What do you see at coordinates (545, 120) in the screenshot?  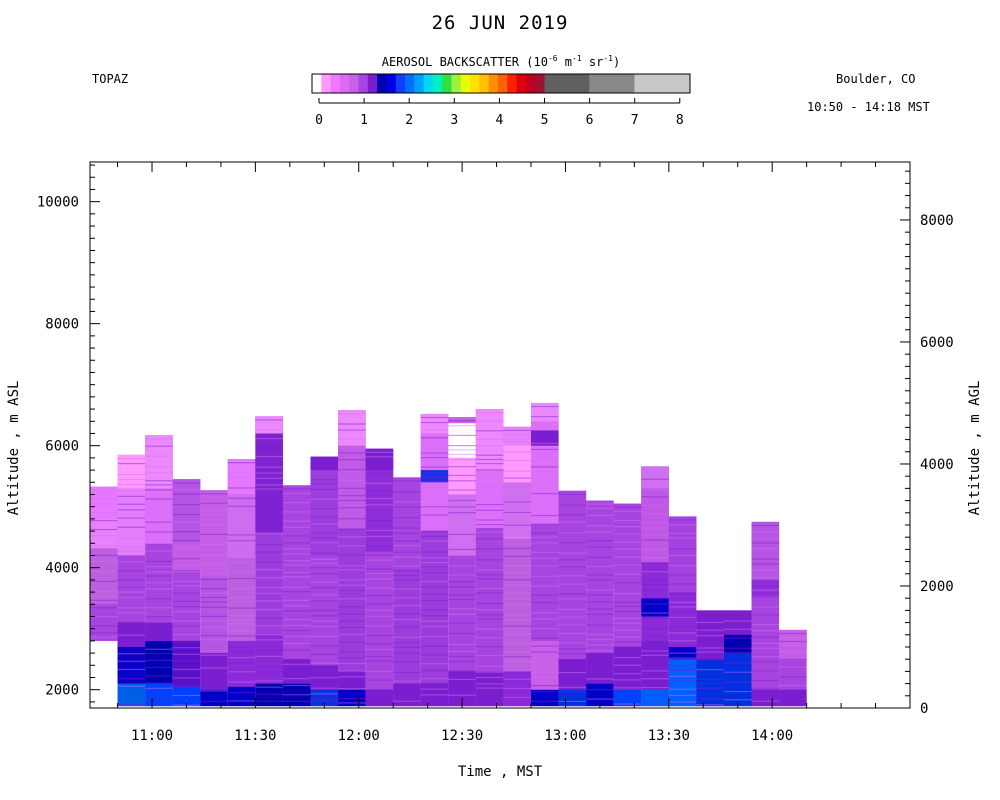 I see `colorbar-tick-label: 5` at bounding box center [545, 120].